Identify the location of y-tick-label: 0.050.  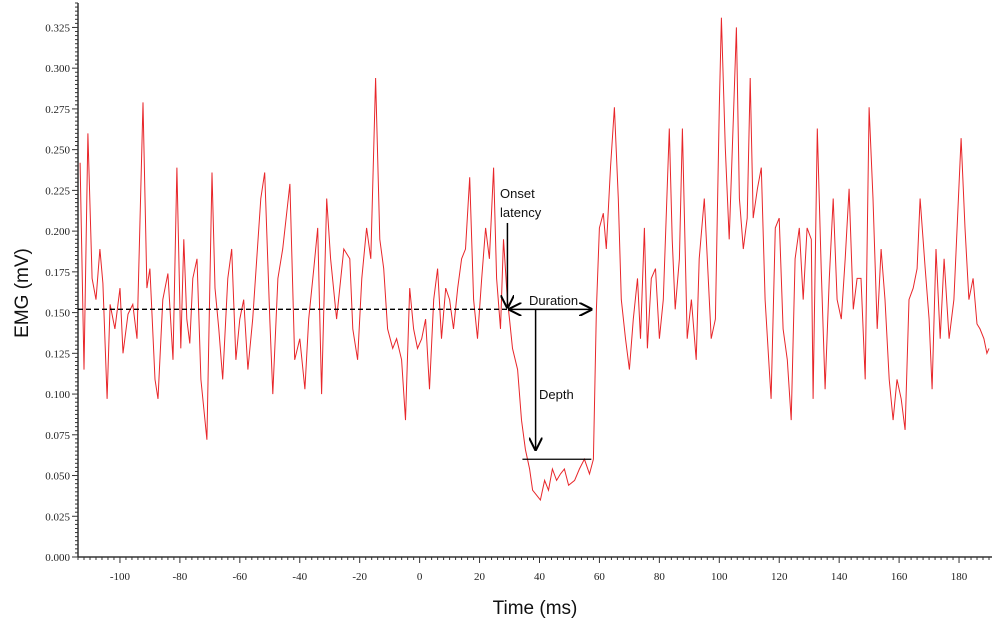
(57, 477).